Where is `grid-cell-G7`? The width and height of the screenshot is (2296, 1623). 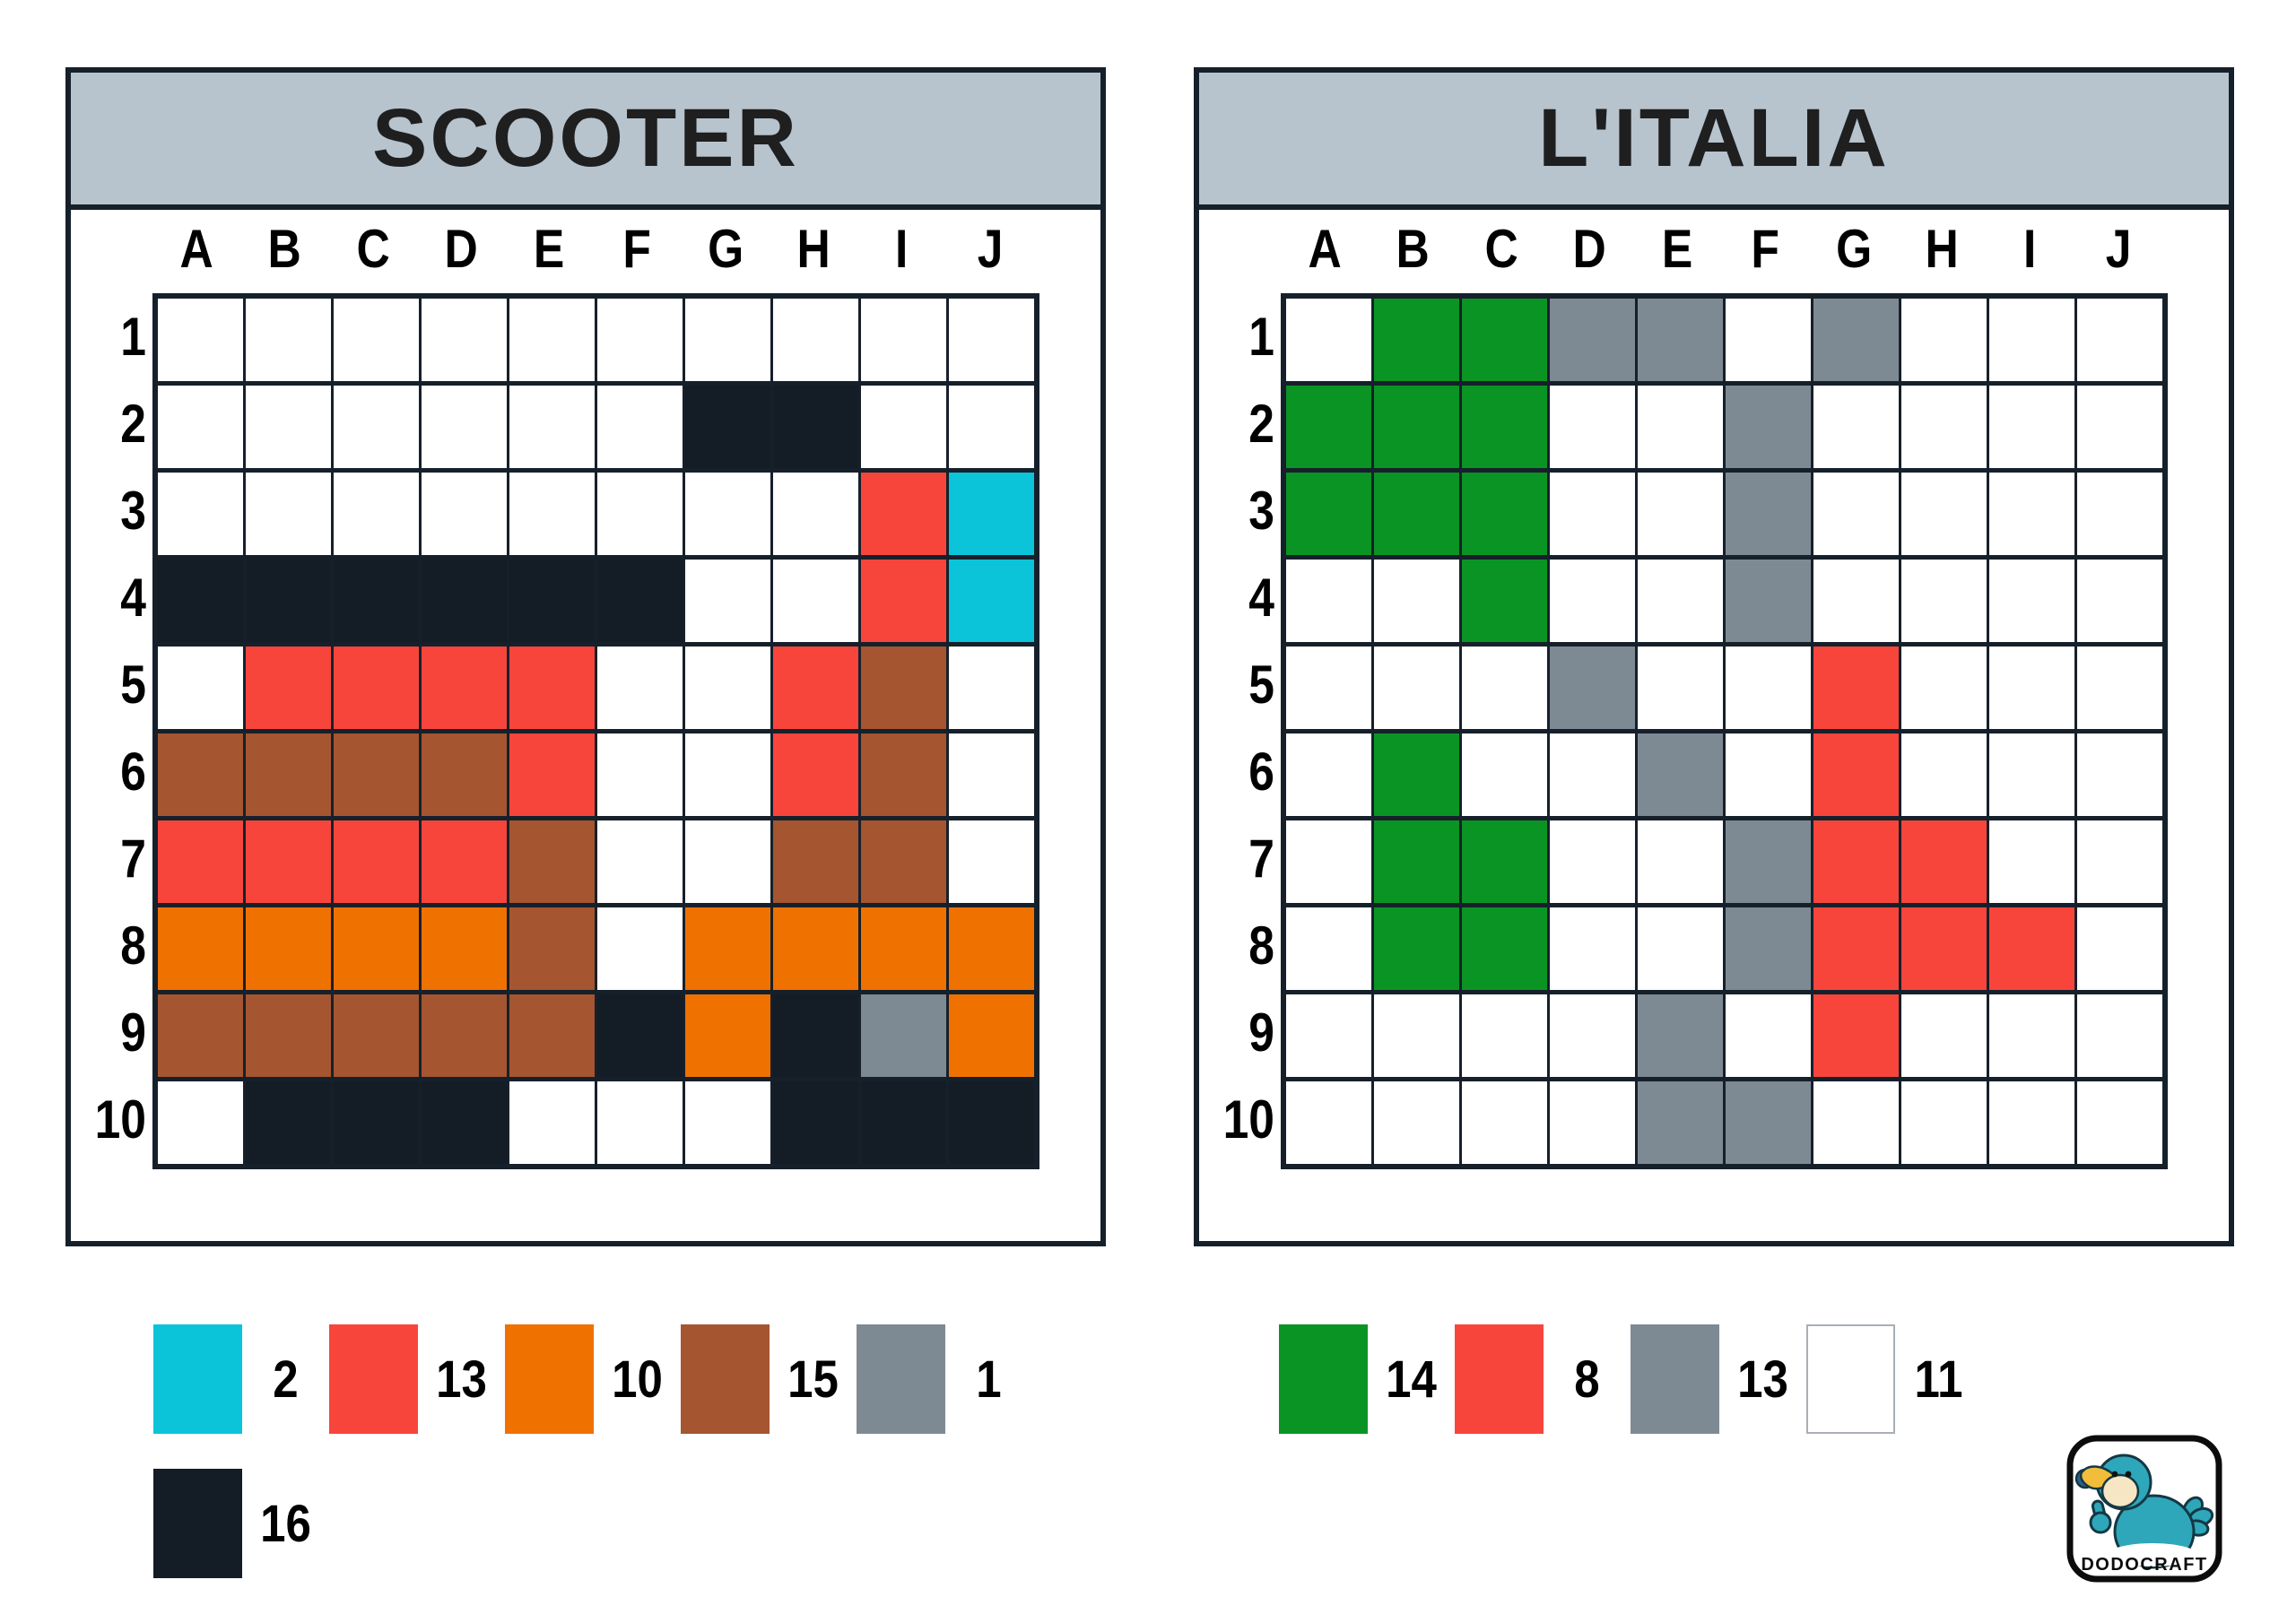 grid-cell-G7 is located at coordinates (1856, 861).